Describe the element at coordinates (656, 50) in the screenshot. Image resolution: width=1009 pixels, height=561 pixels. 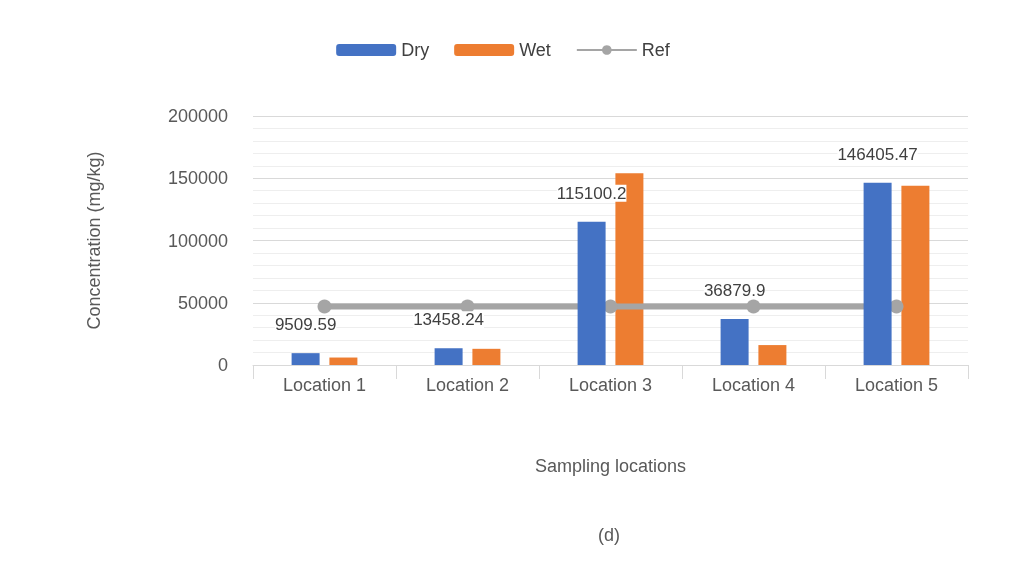
I see `legend-label: Ref` at that location.